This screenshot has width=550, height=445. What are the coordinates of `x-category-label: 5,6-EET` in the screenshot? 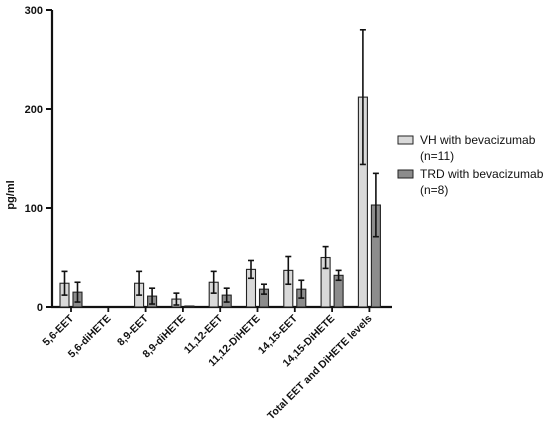 It's located at (58, 330).